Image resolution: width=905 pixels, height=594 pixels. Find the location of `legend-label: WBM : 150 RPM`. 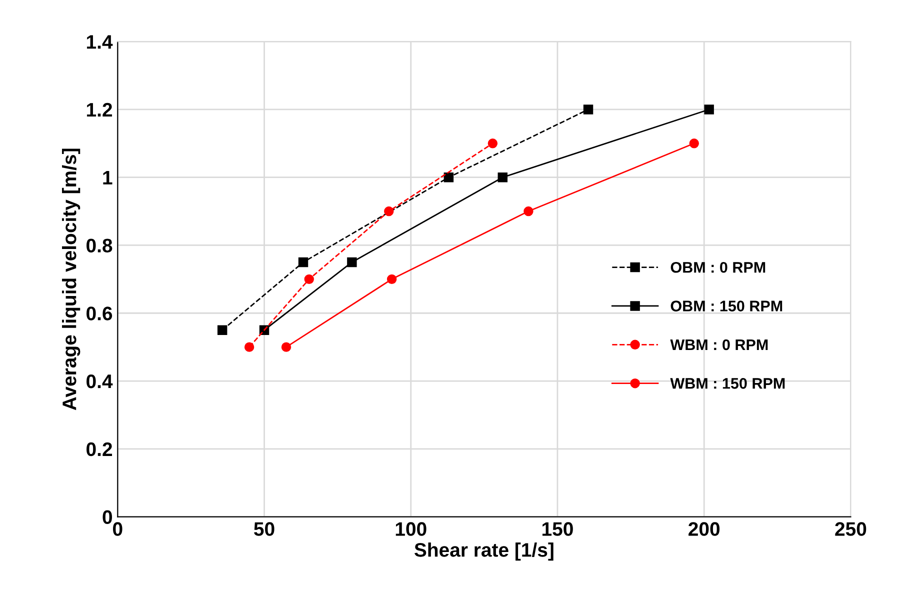

legend-label: WBM : 150 RPM is located at coordinates (727, 383).